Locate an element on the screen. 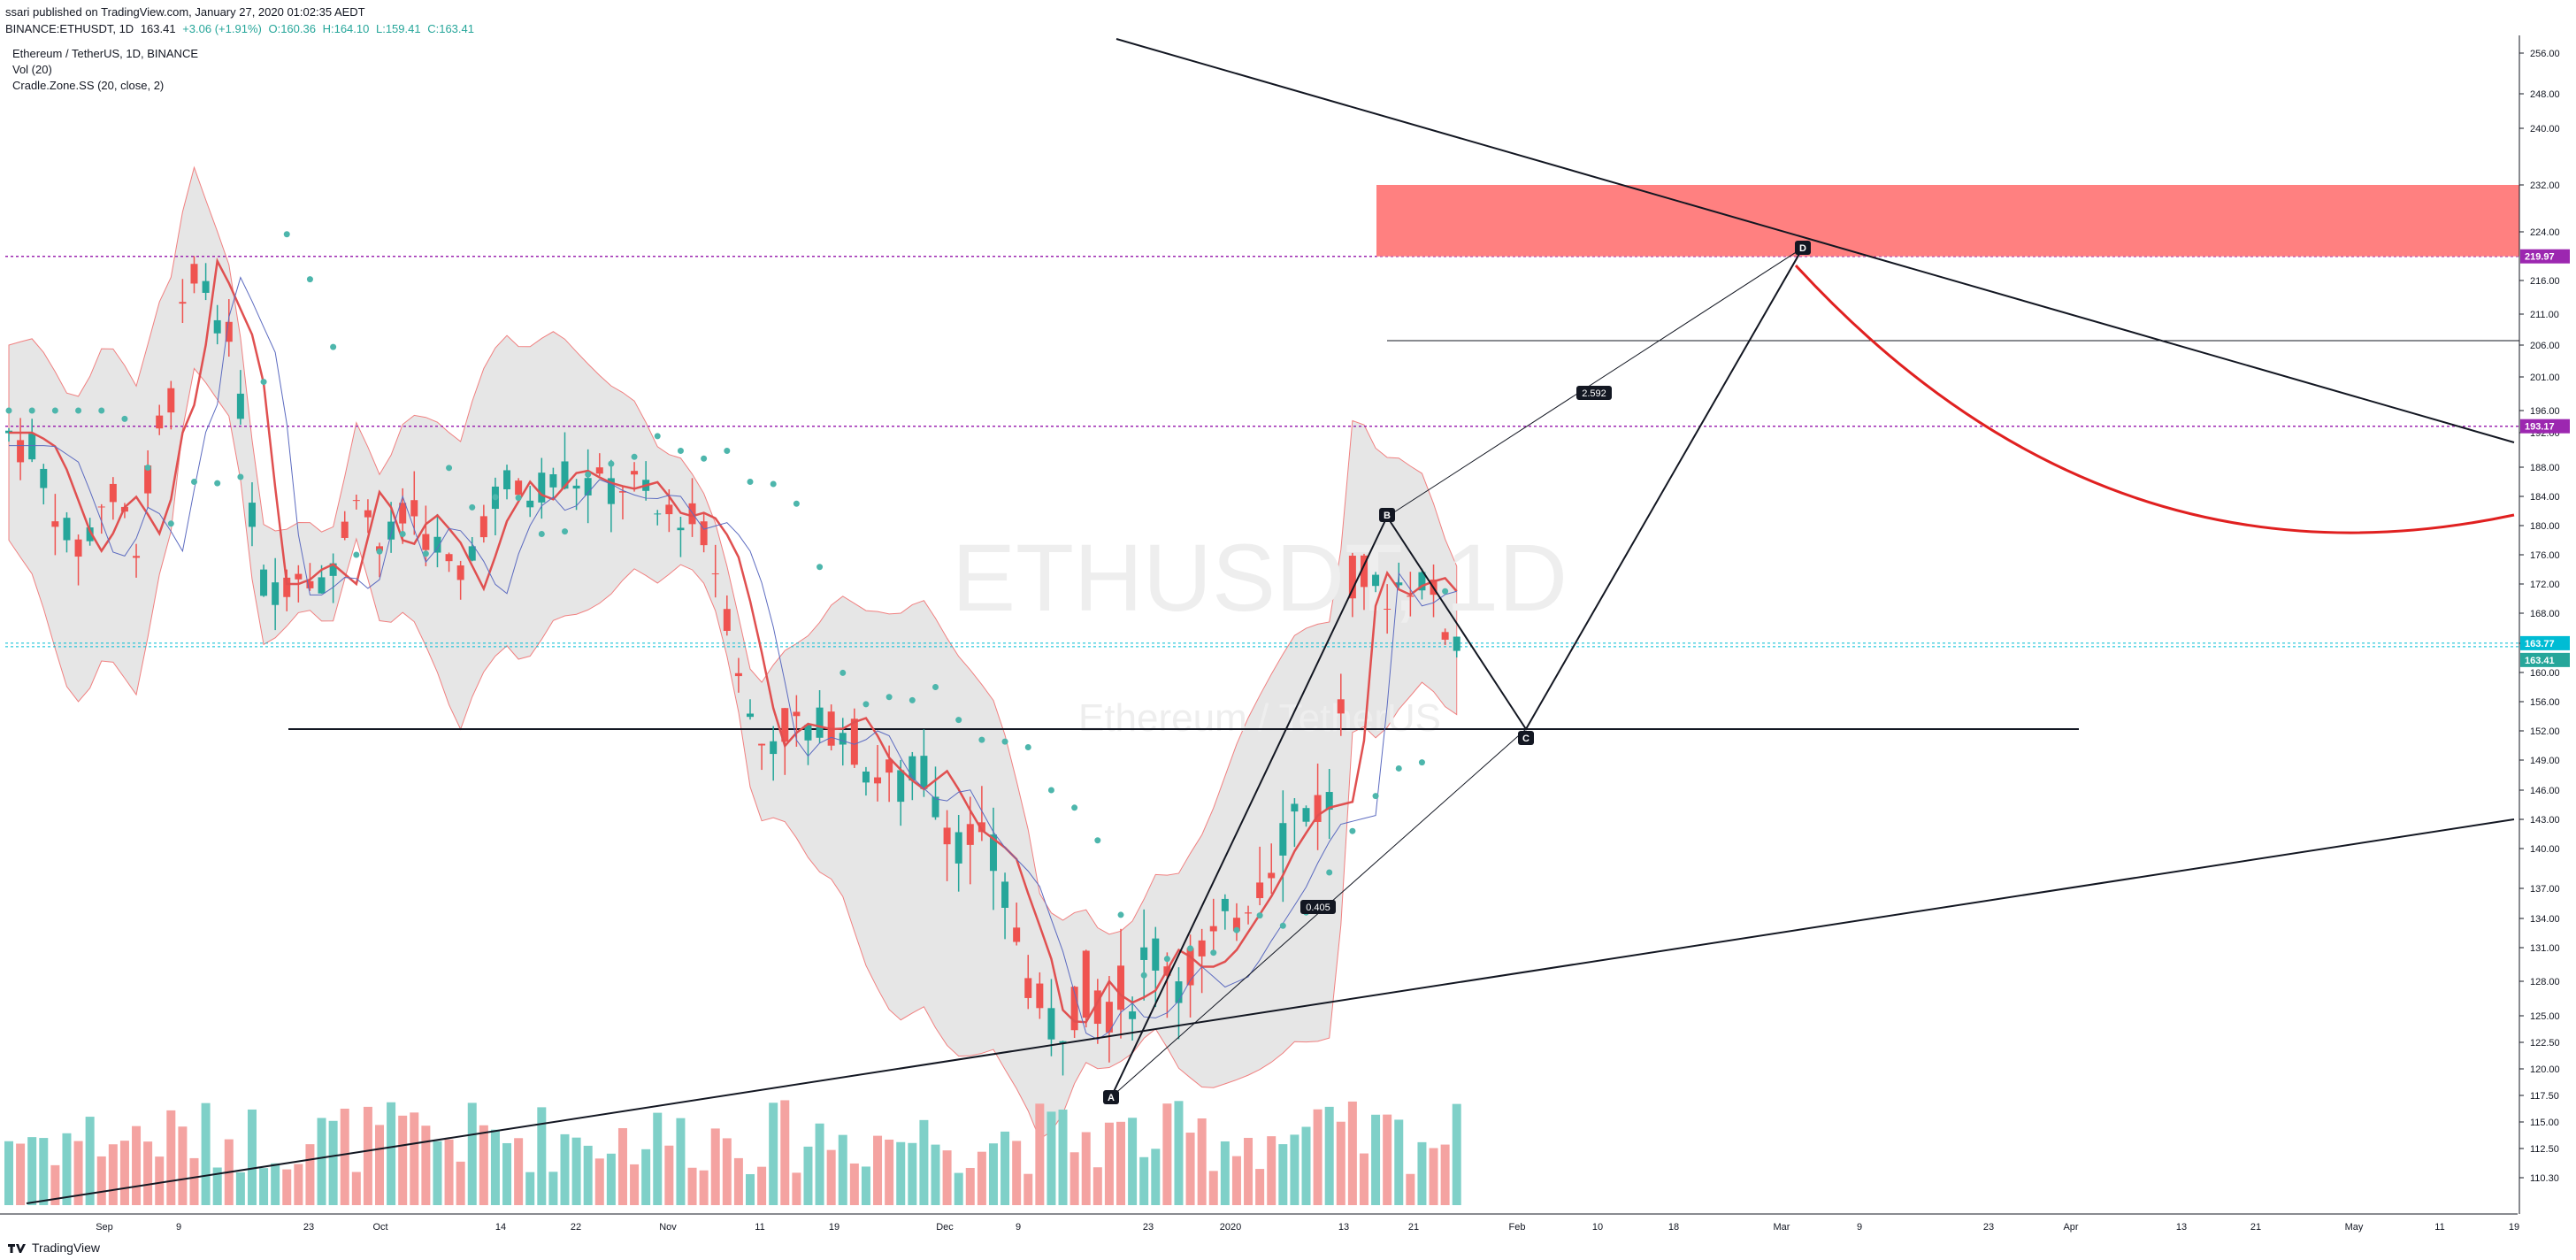 The width and height of the screenshot is (2576, 1260). price-tick-label: 146.00 is located at coordinates (2545, 791).